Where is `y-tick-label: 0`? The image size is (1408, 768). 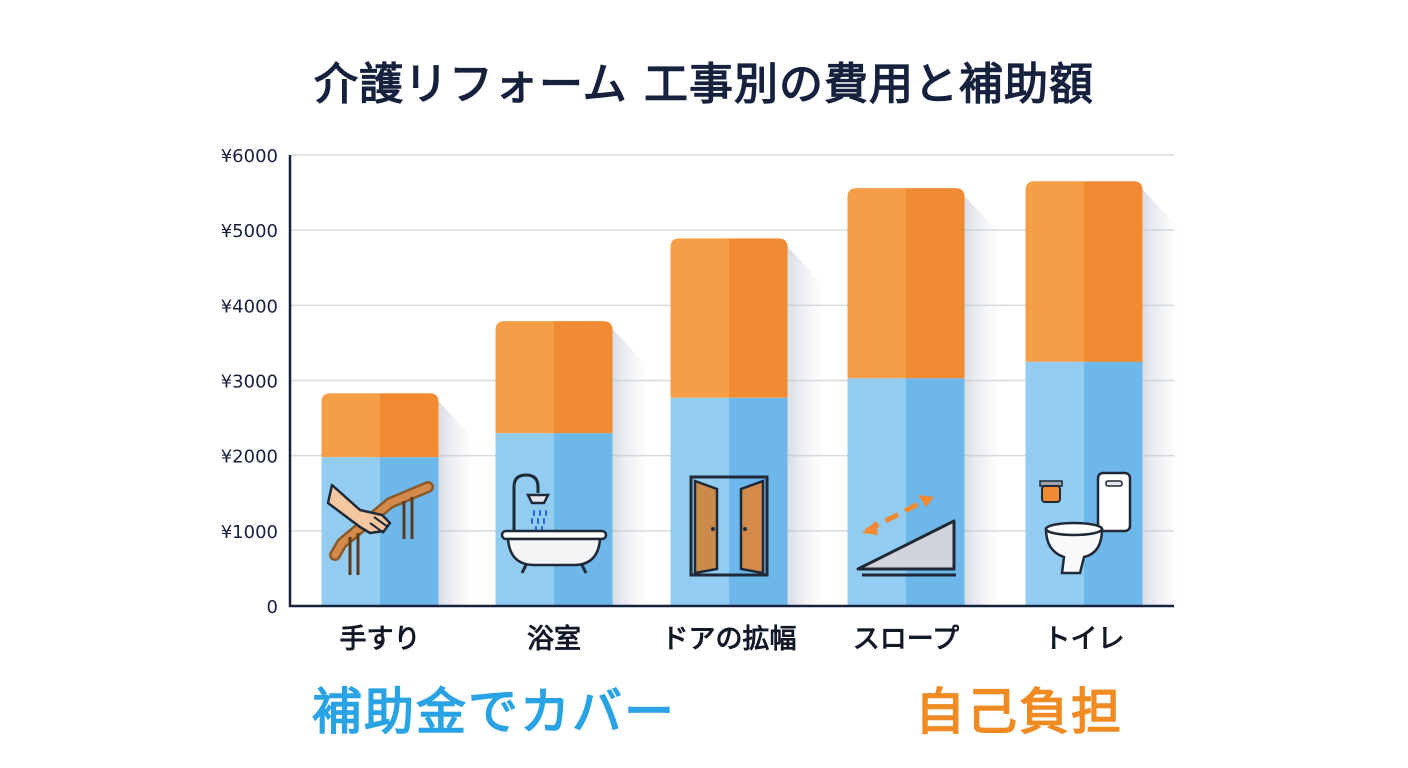
y-tick-label: 0 is located at coordinates (272, 607).